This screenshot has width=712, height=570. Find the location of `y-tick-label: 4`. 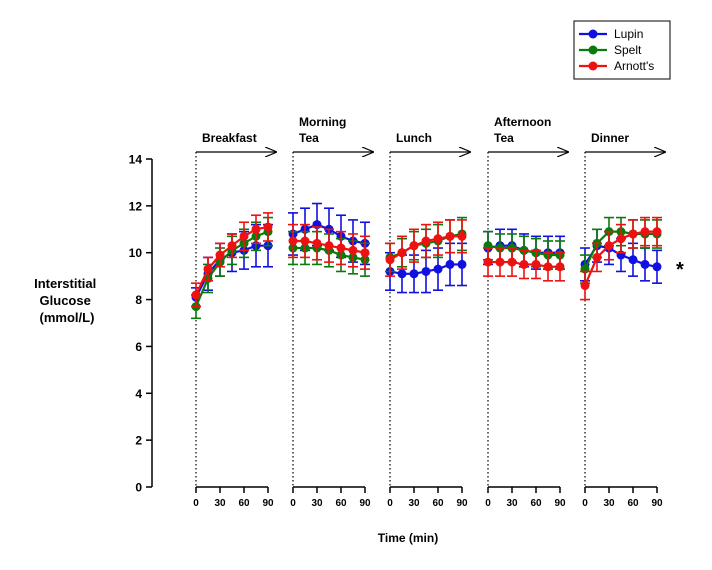

y-tick-label: 4 is located at coordinates (138, 394).